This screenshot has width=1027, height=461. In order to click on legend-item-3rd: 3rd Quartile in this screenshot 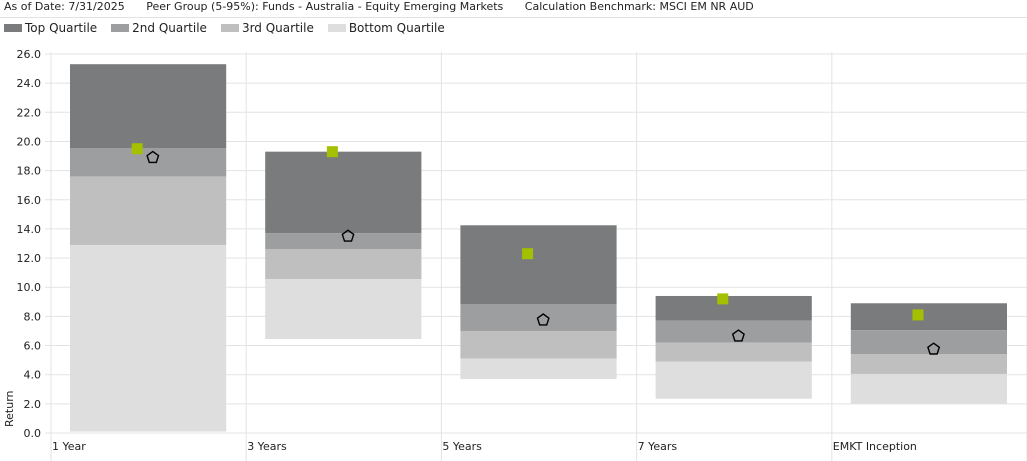, I will do `click(267, 28)`.